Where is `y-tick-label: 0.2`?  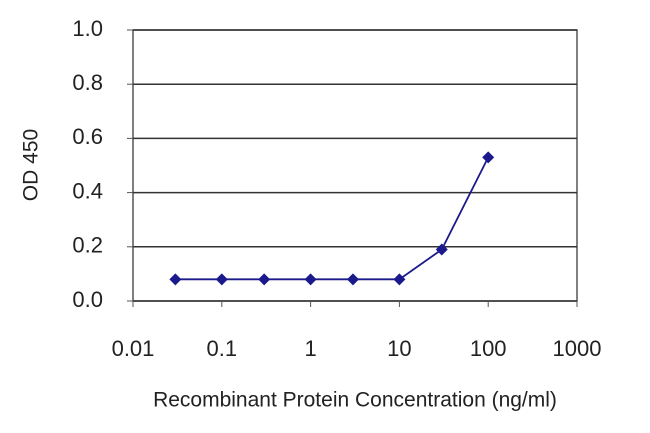
y-tick-label: 0.2 is located at coordinates (87, 245).